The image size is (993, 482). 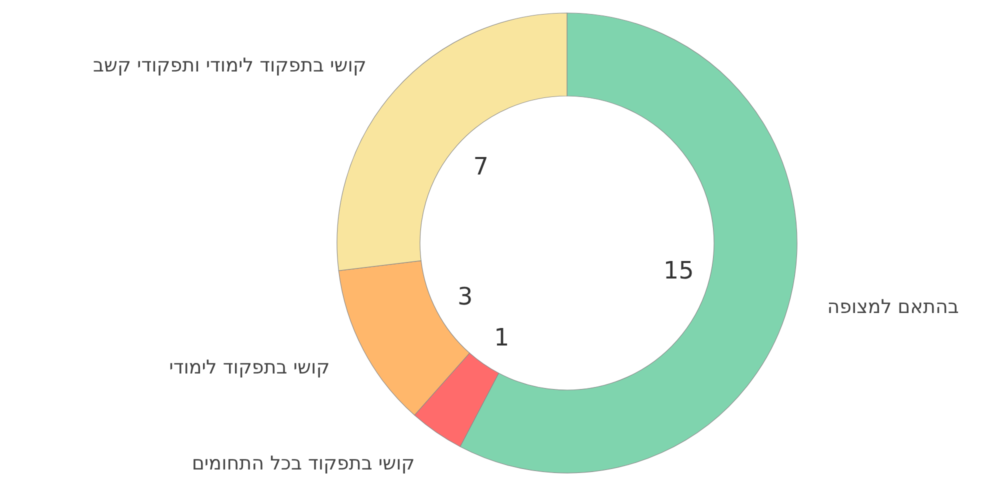 What do you see at coordinates (502, 338) in the screenshot?
I see `data-label: 1` at bounding box center [502, 338].